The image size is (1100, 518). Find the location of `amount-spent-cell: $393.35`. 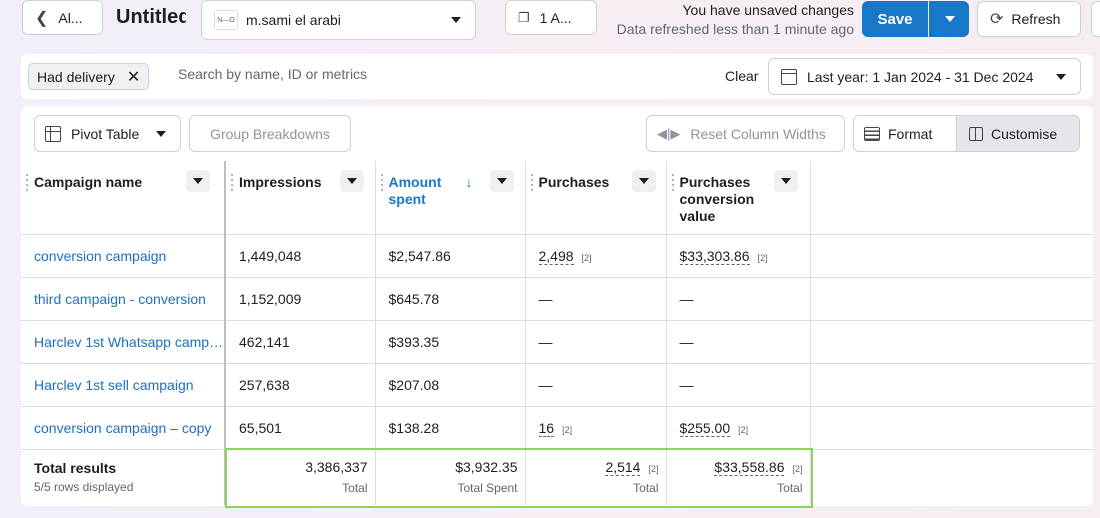

amount-spent-cell: $393.35 is located at coordinates (449, 342).